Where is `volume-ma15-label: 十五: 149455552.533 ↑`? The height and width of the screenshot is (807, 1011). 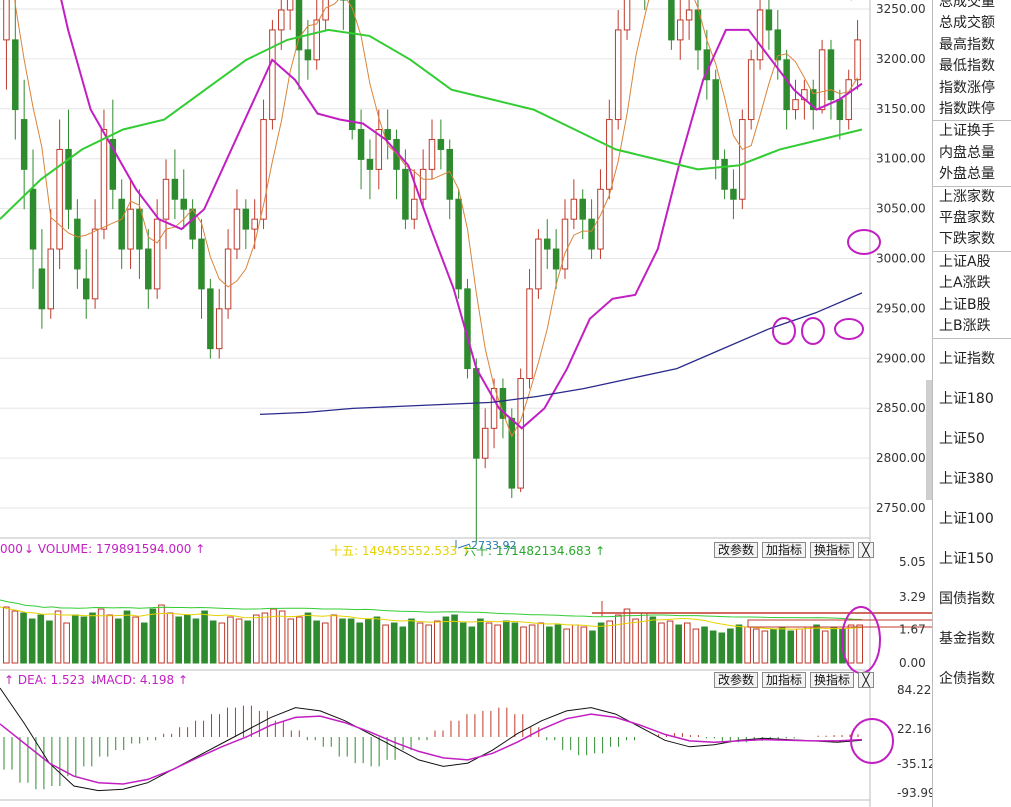 volume-ma15-label: 十五: 149455552.533 ↑ is located at coordinates (401, 551).